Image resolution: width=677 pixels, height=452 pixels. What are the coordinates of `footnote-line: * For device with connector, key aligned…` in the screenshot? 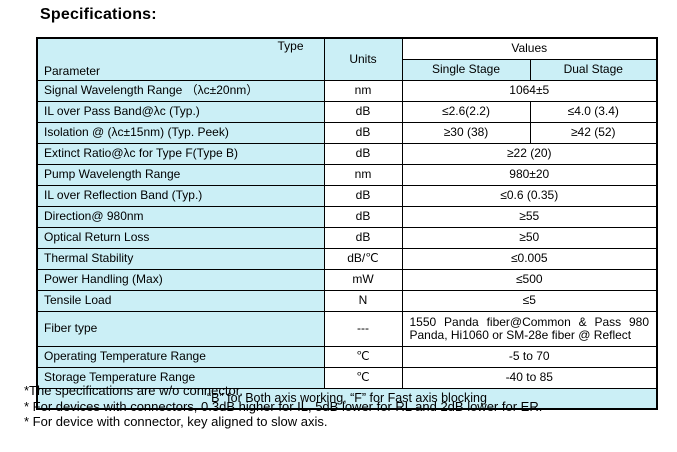 It's located at (176, 421).